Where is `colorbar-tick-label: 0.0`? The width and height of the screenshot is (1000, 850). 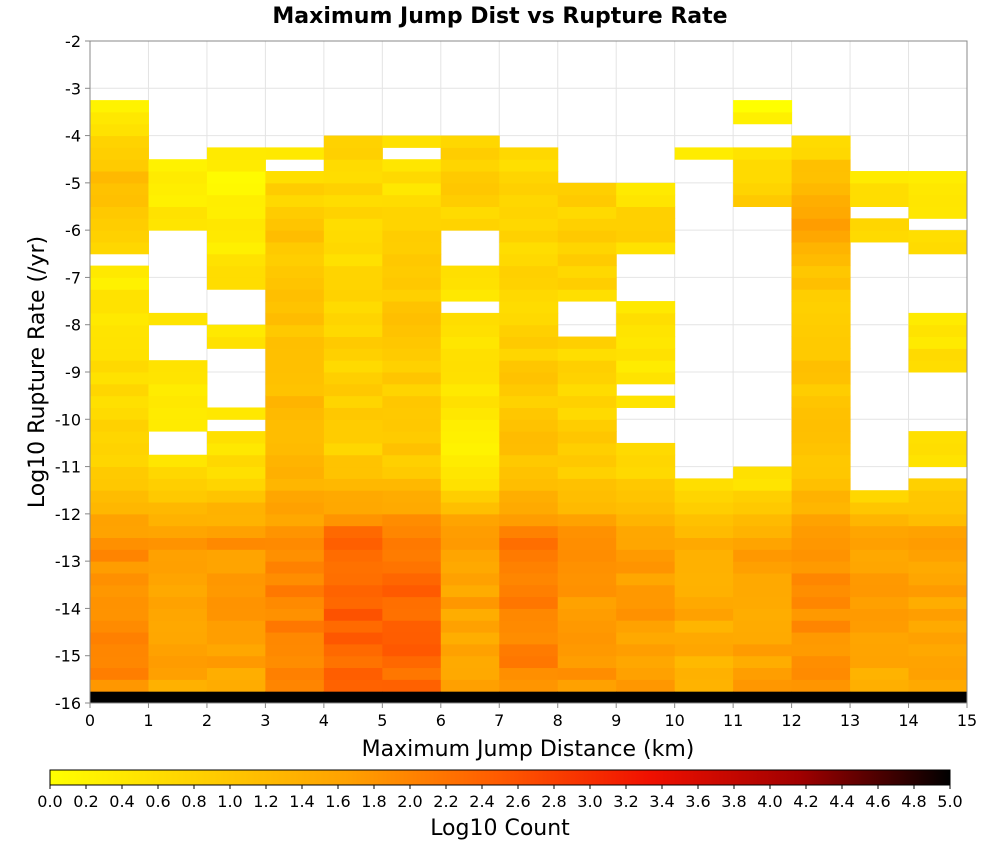
colorbar-tick-label: 0.0 is located at coordinates (49, 801).